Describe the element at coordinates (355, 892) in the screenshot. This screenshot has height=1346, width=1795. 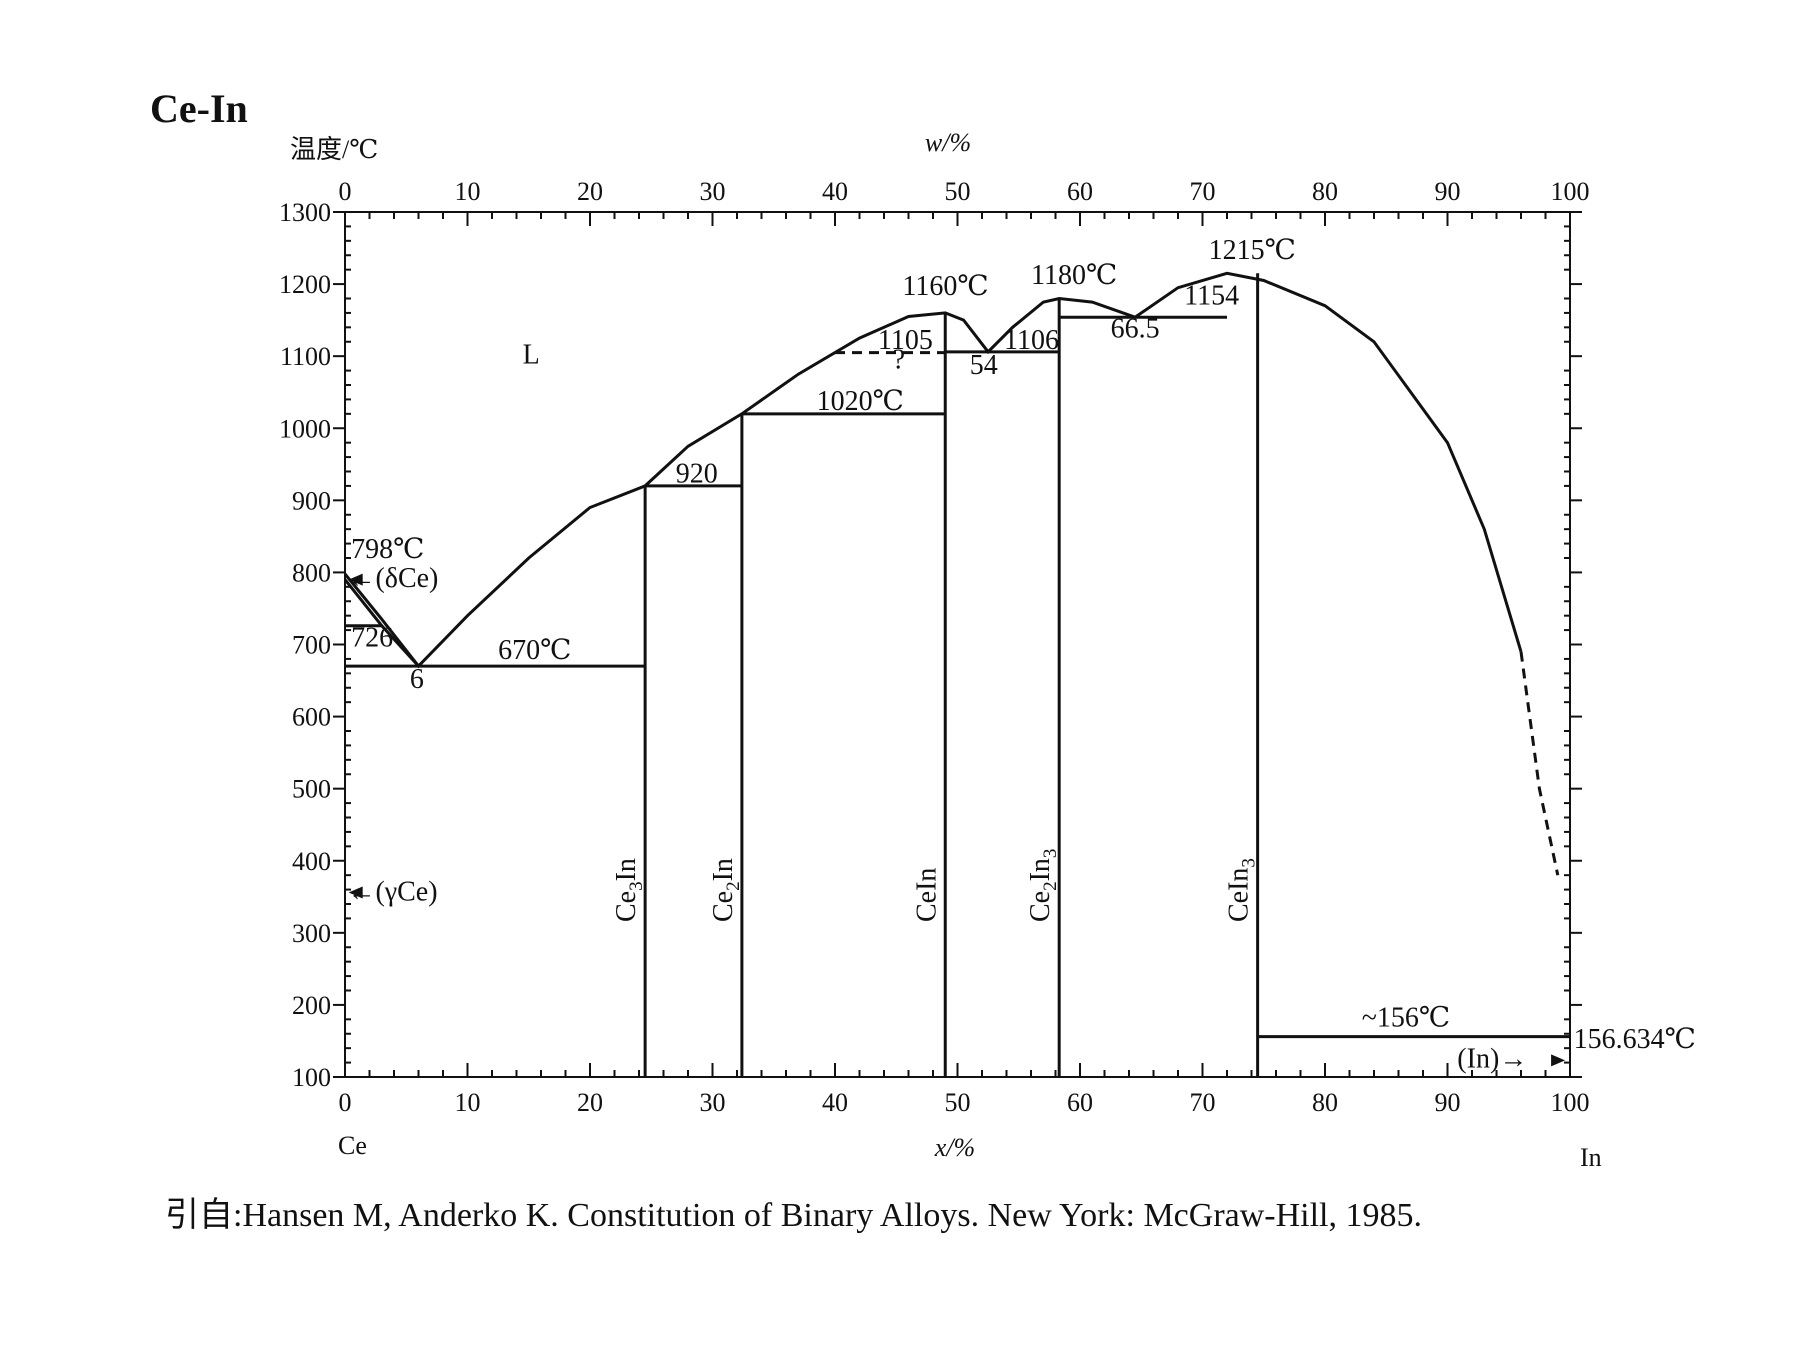
I see `gamma-ce-arrowhead` at that location.